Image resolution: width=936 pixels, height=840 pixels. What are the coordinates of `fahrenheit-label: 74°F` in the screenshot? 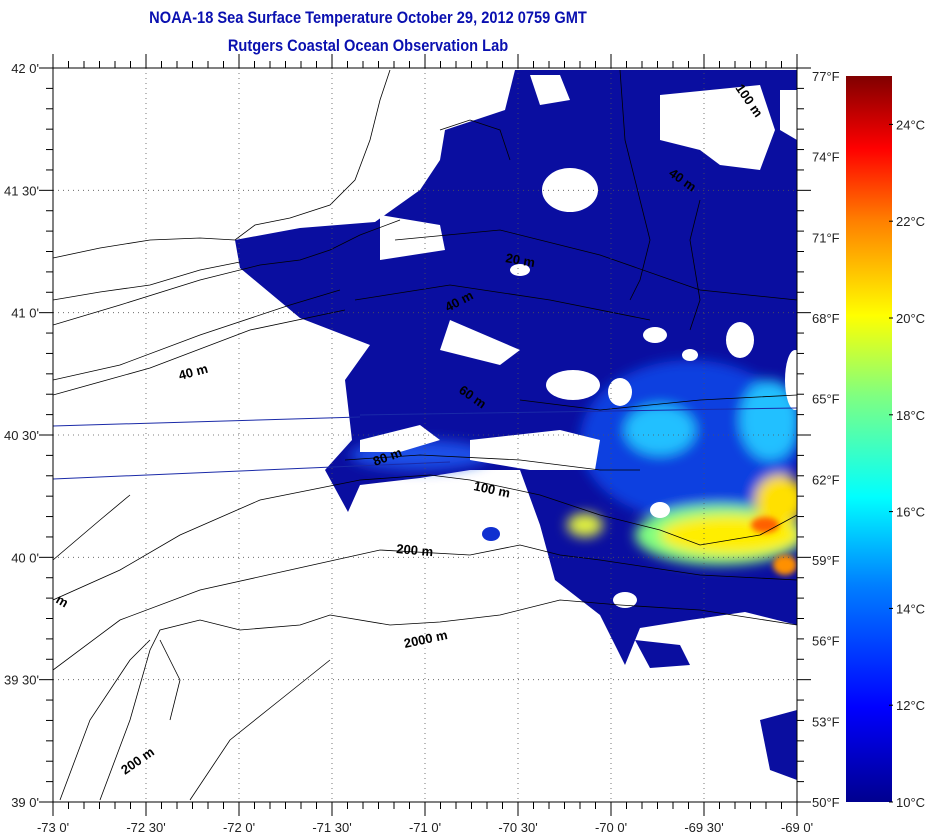 It's located at (826, 157).